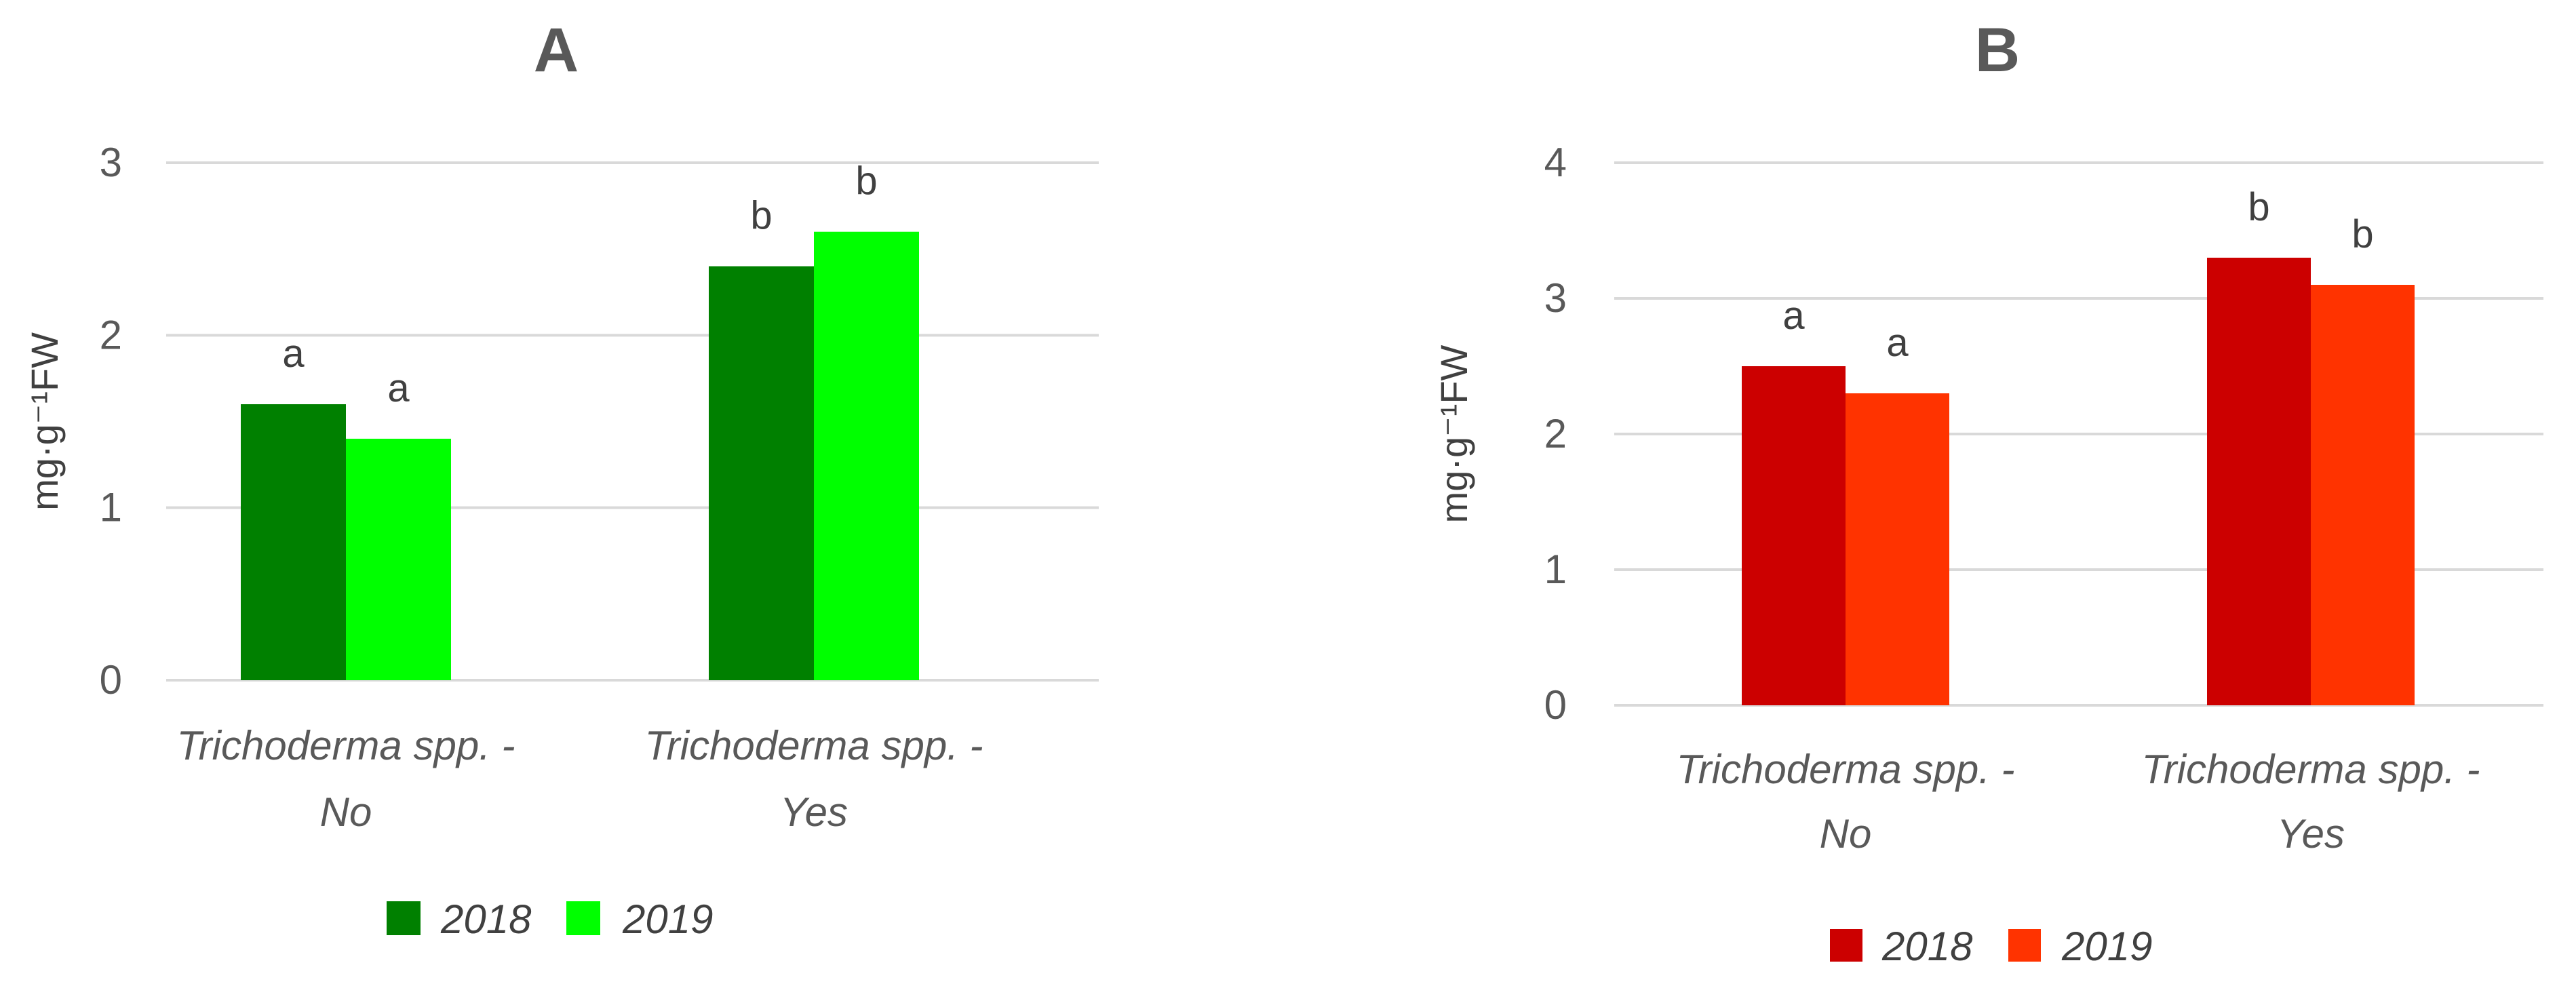 The image size is (2576, 984). What do you see at coordinates (556, 51) in the screenshot?
I see `chart-title: A` at bounding box center [556, 51].